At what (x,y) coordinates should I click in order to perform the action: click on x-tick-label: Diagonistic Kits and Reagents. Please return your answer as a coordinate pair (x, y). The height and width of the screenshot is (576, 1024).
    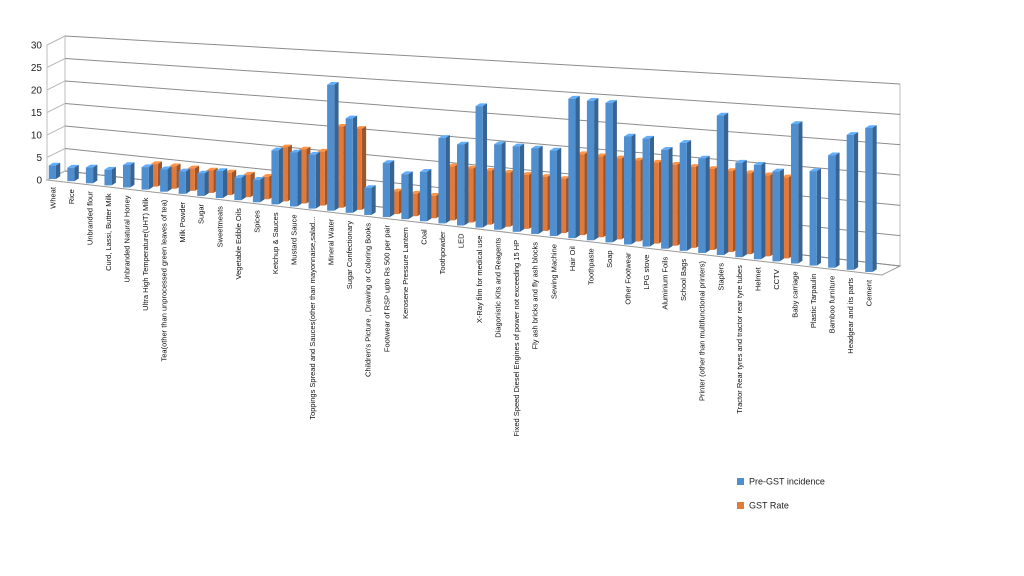
    Looking at the image, I should click on (498, 287).